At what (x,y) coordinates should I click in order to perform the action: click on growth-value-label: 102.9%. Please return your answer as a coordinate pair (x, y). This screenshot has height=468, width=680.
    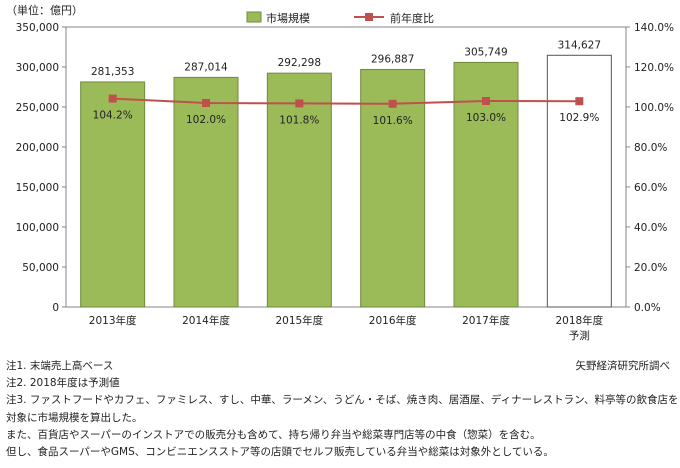
    Looking at the image, I should click on (579, 118).